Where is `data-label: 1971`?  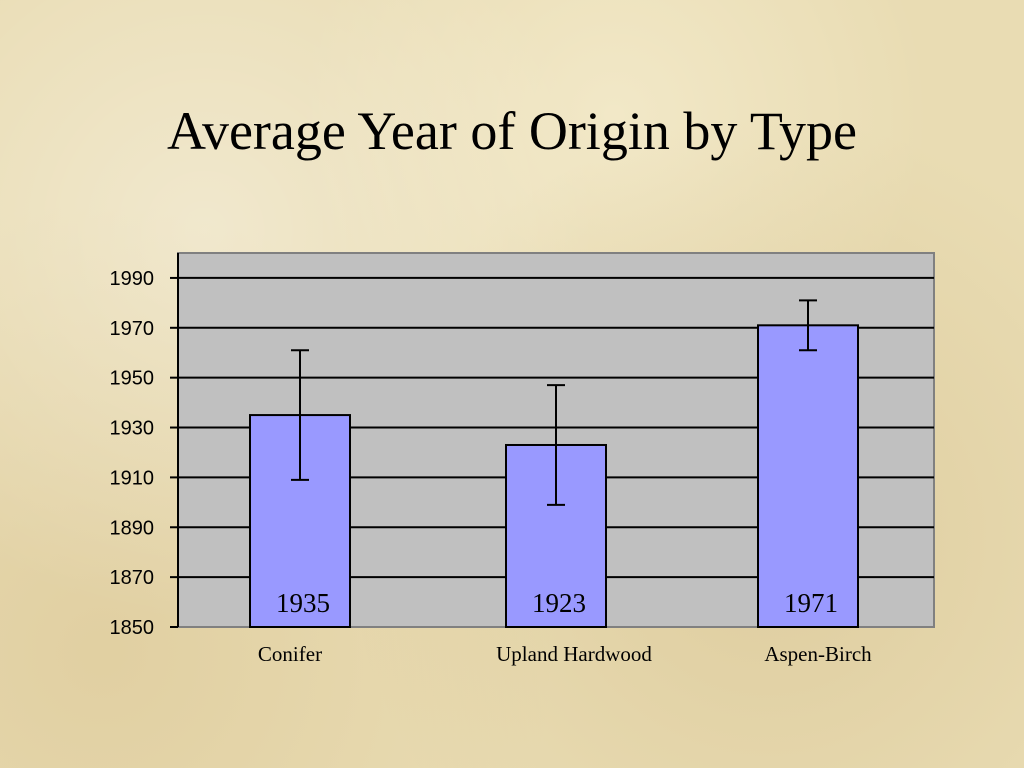 data-label: 1971 is located at coordinates (811, 603).